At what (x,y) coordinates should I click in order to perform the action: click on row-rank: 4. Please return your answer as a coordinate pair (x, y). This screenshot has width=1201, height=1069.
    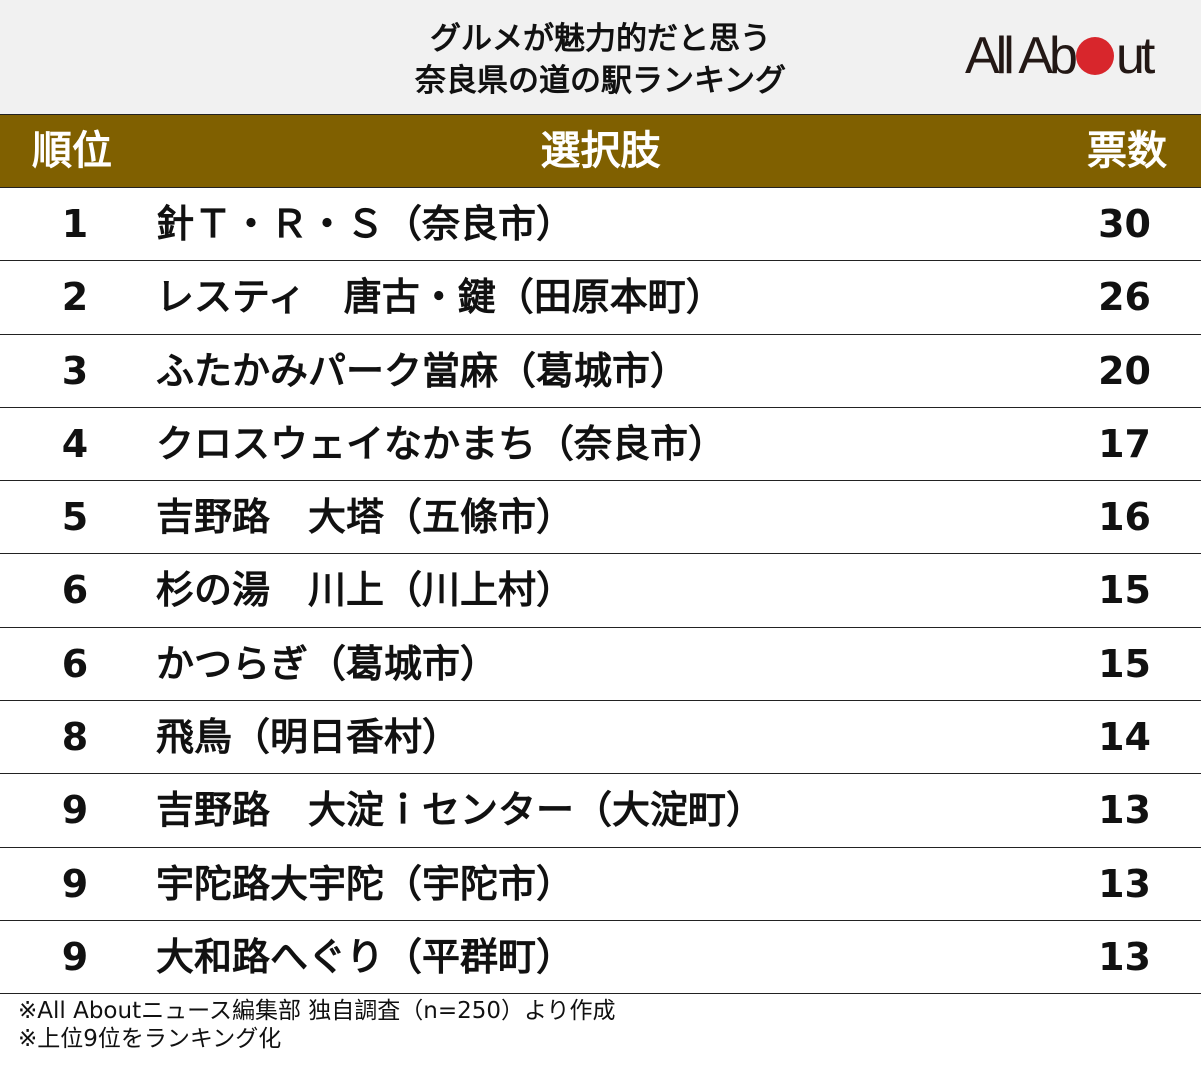
    Looking at the image, I should click on (75, 443).